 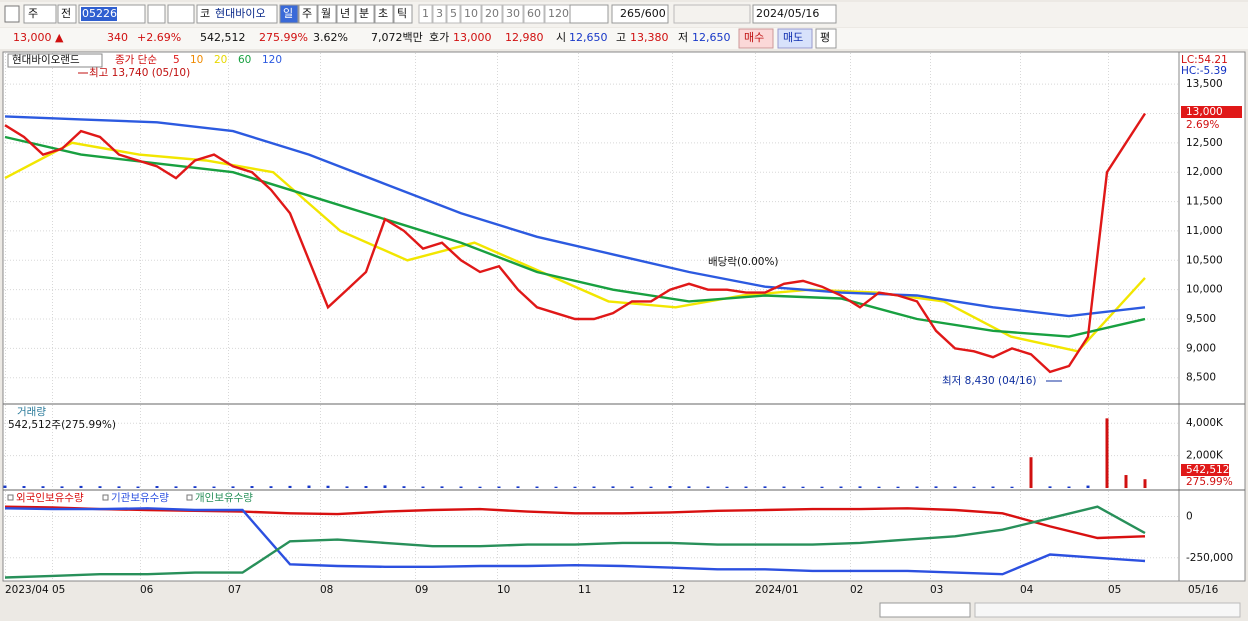 I want to click on legend-entry: 기관보유수량, so click(x=140, y=498).